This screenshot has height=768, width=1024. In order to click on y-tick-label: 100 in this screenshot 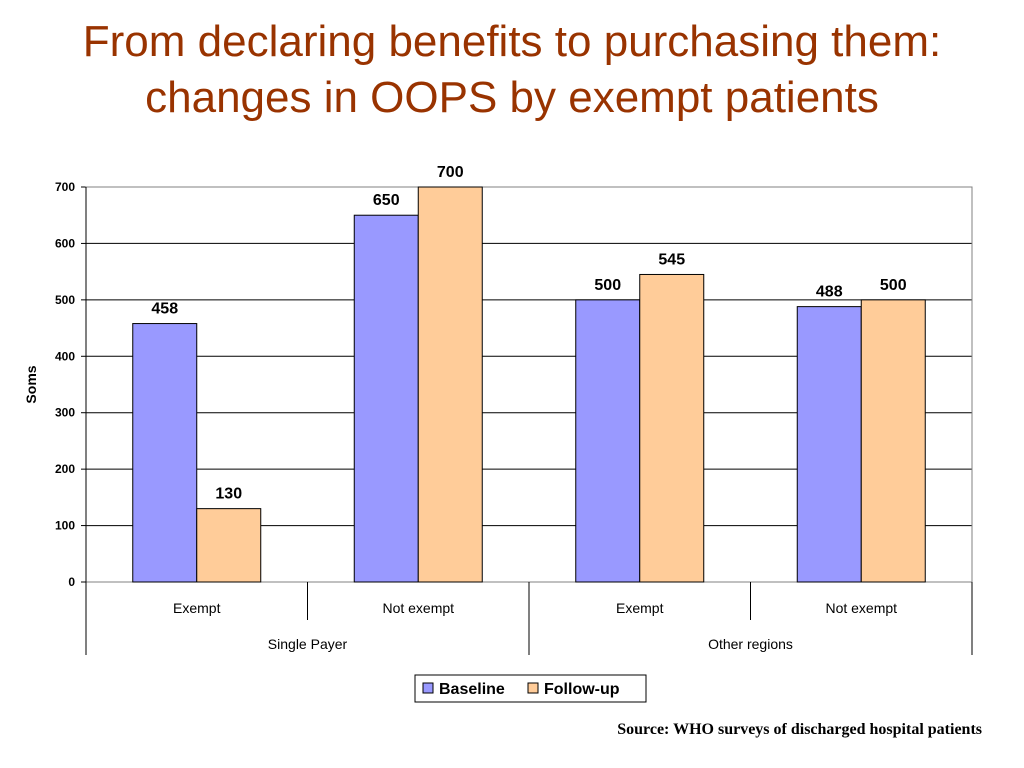, I will do `click(65, 526)`.